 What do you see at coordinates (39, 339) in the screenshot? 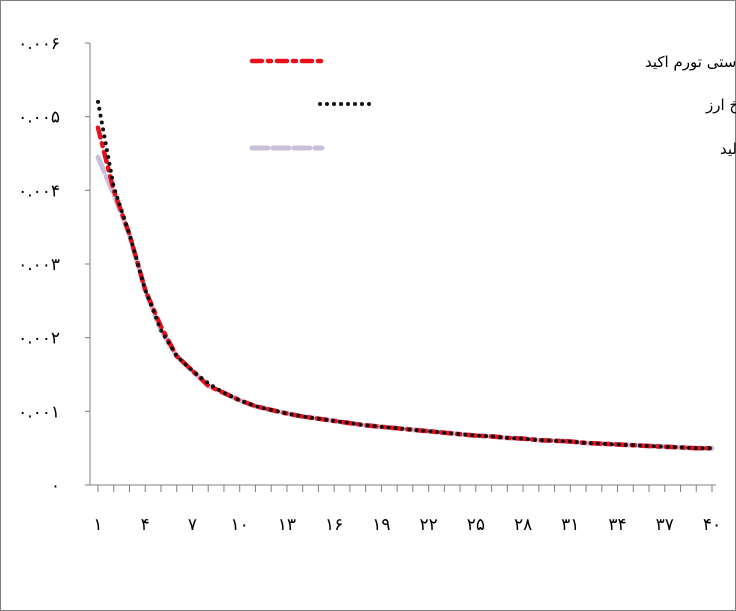
I see `y-tick-label: ۰.۰۰۲` at bounding box center [39, 339].